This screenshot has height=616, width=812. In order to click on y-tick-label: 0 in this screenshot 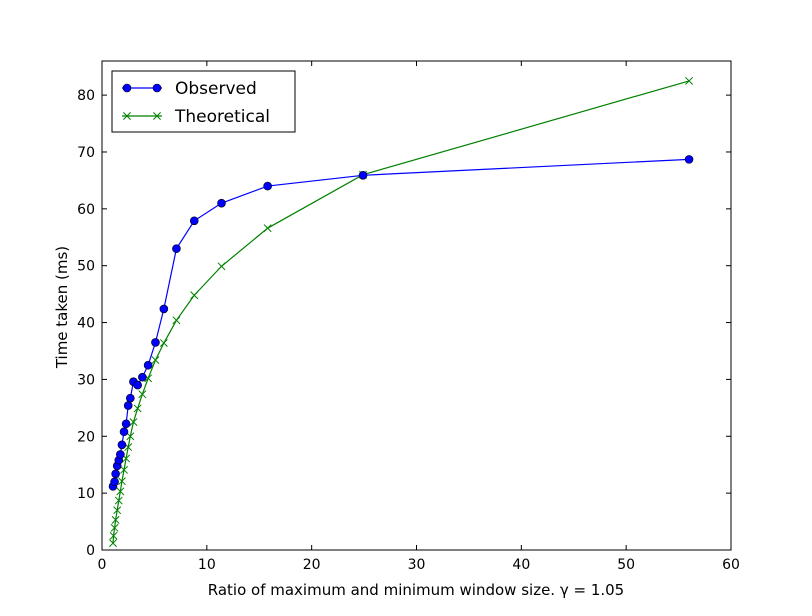, I will do `click(90, 551)`.